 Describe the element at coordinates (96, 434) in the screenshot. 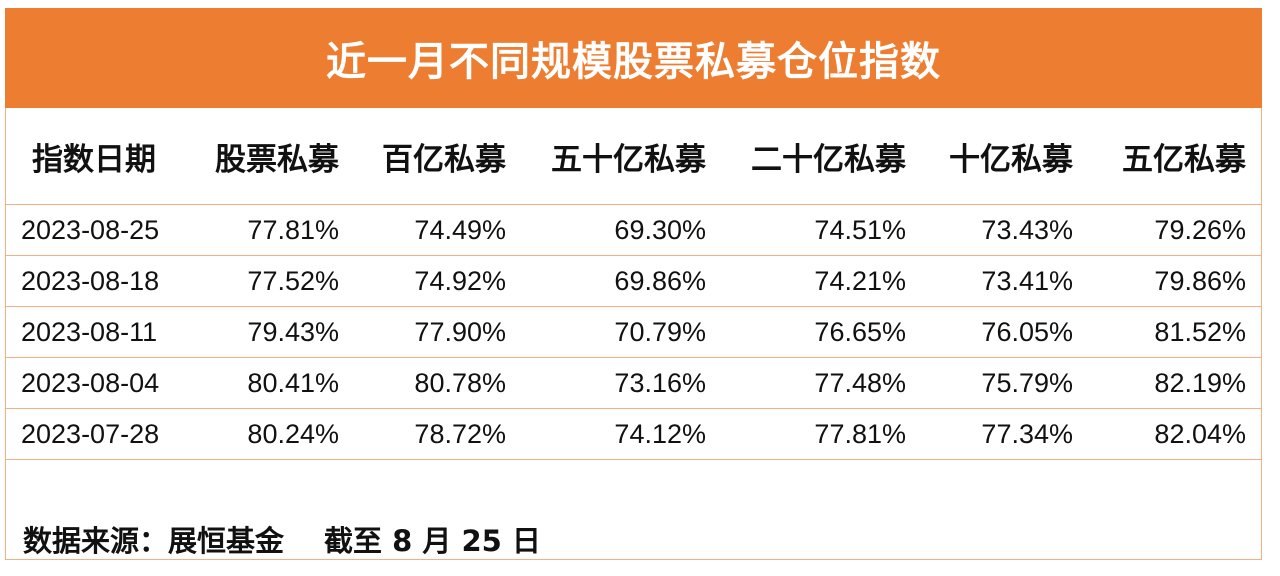

I see `cell-date: 2023-07-28` at that location.